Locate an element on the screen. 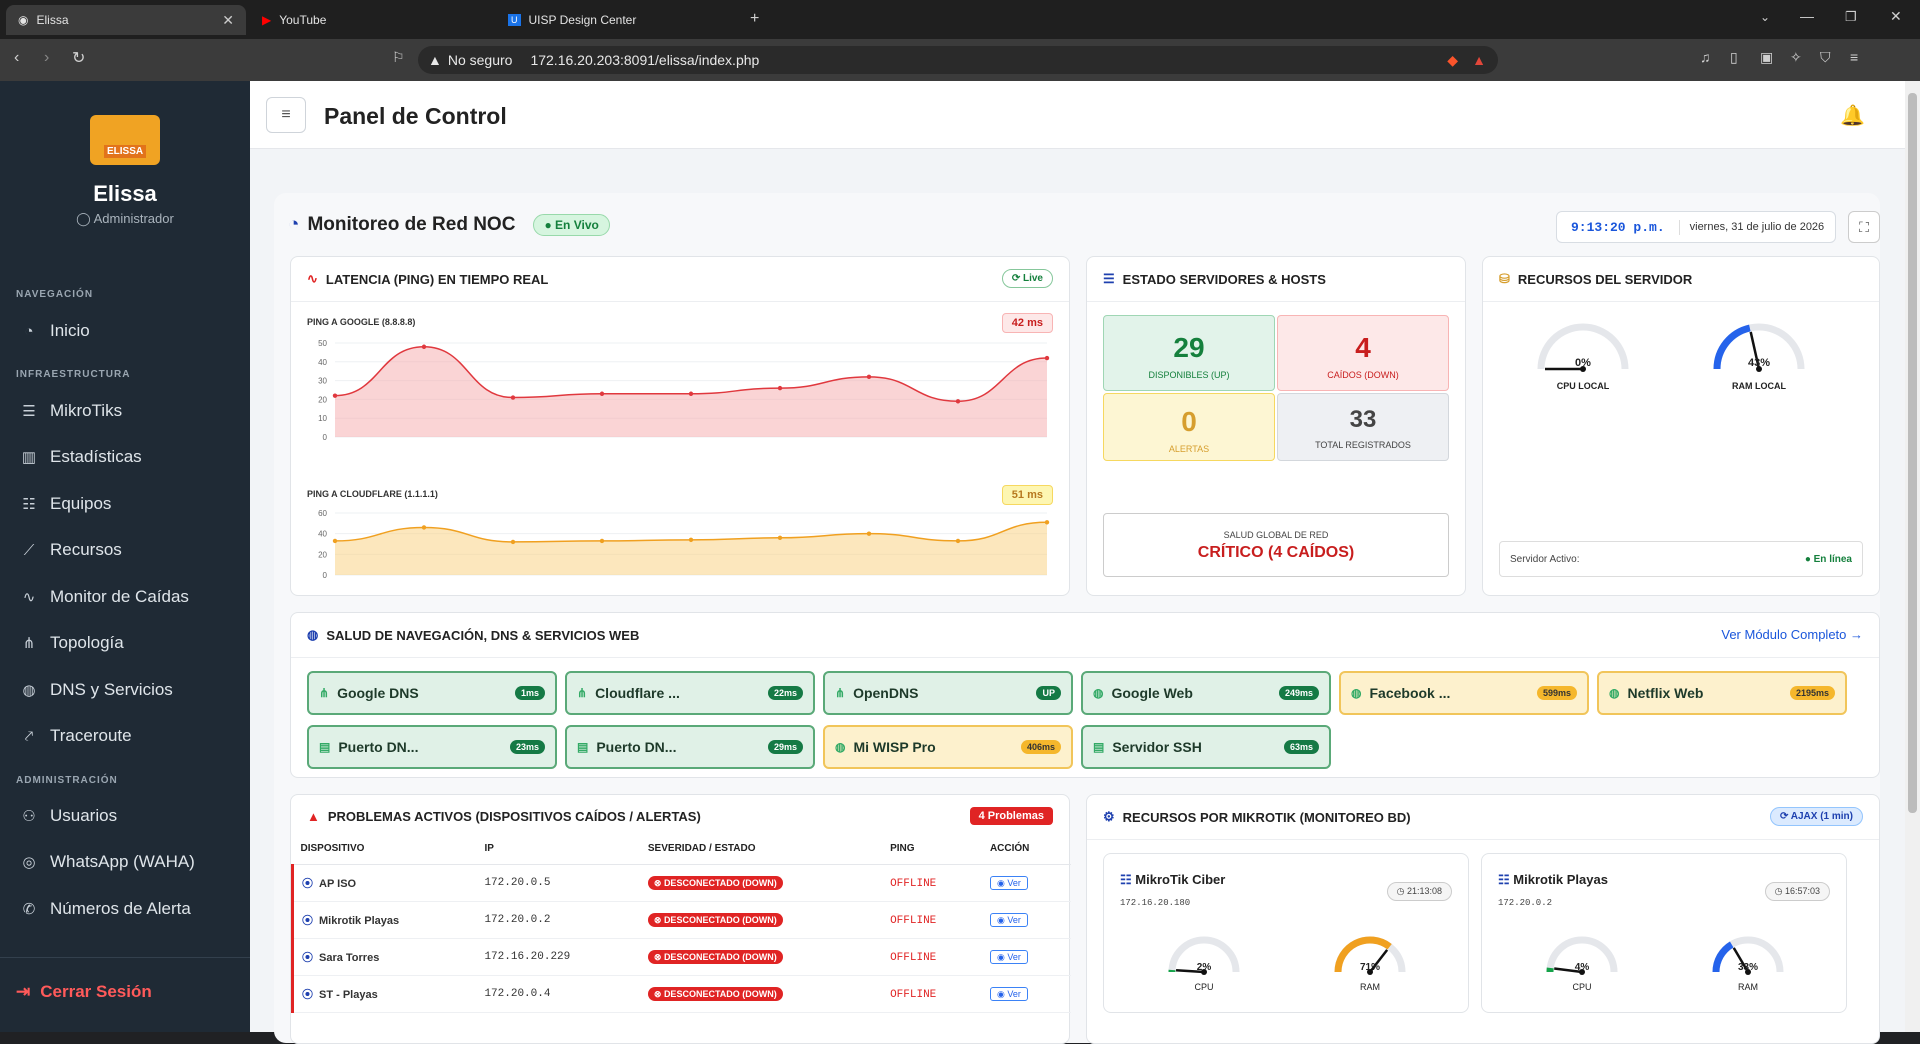 The width and height of the screenshot is (1920, 1044). sidebar-item-usuarios: ⚇Usuarios is located at coordinates (68, 816).